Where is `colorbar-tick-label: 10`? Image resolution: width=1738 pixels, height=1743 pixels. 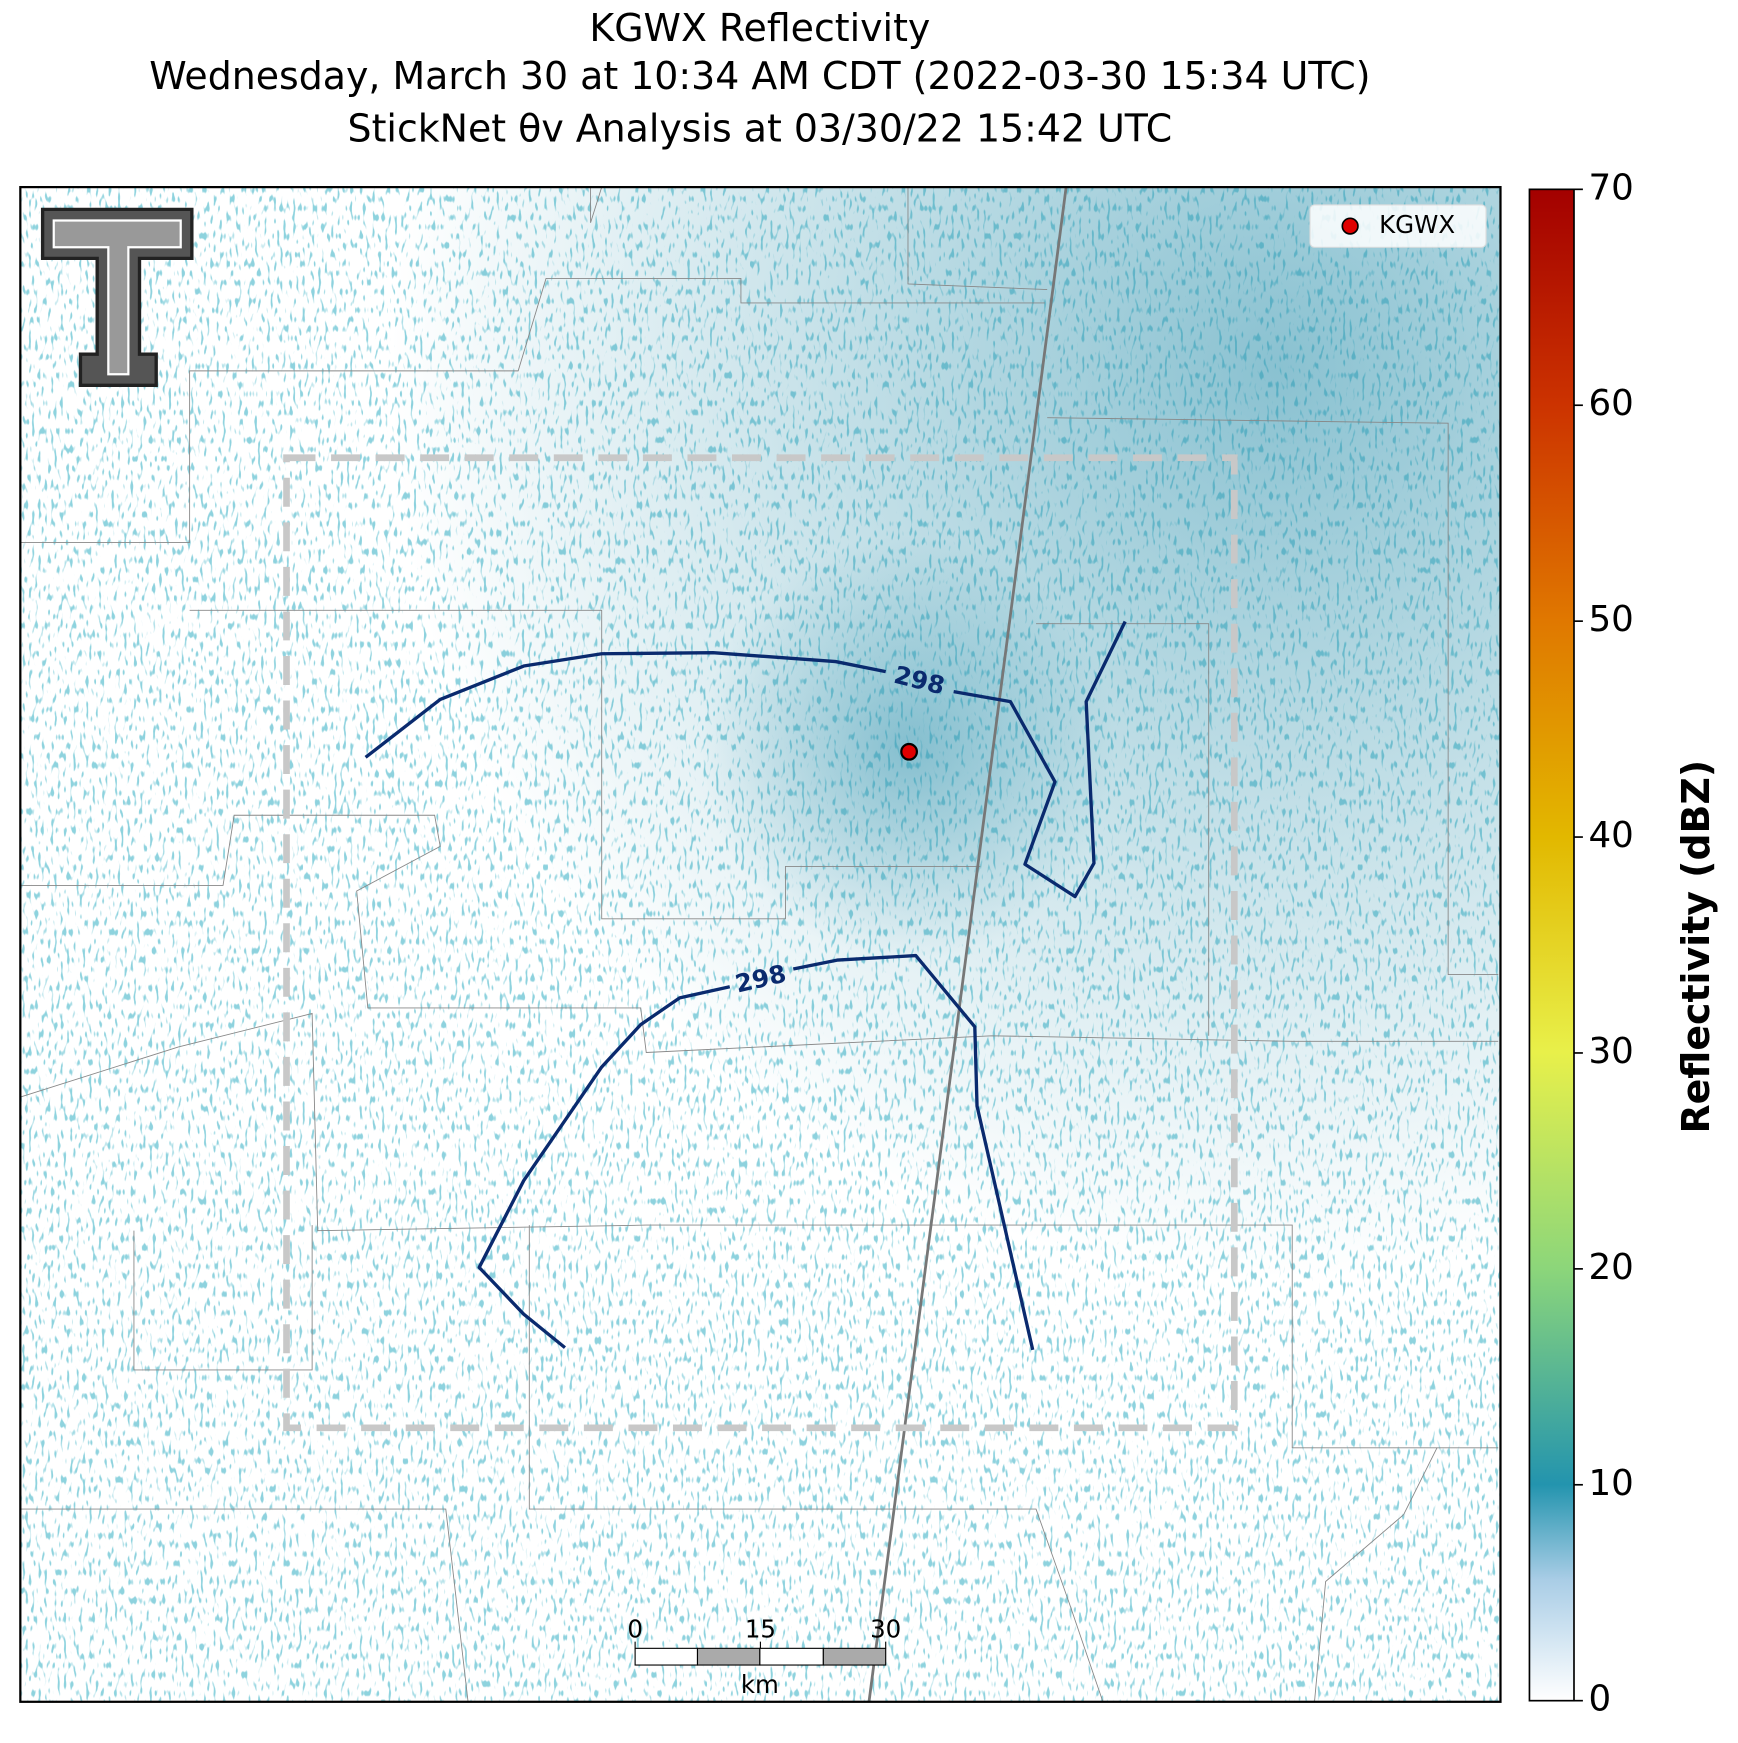
colorbar-tick-label: 10 is located at coordinates (1610, 1483).